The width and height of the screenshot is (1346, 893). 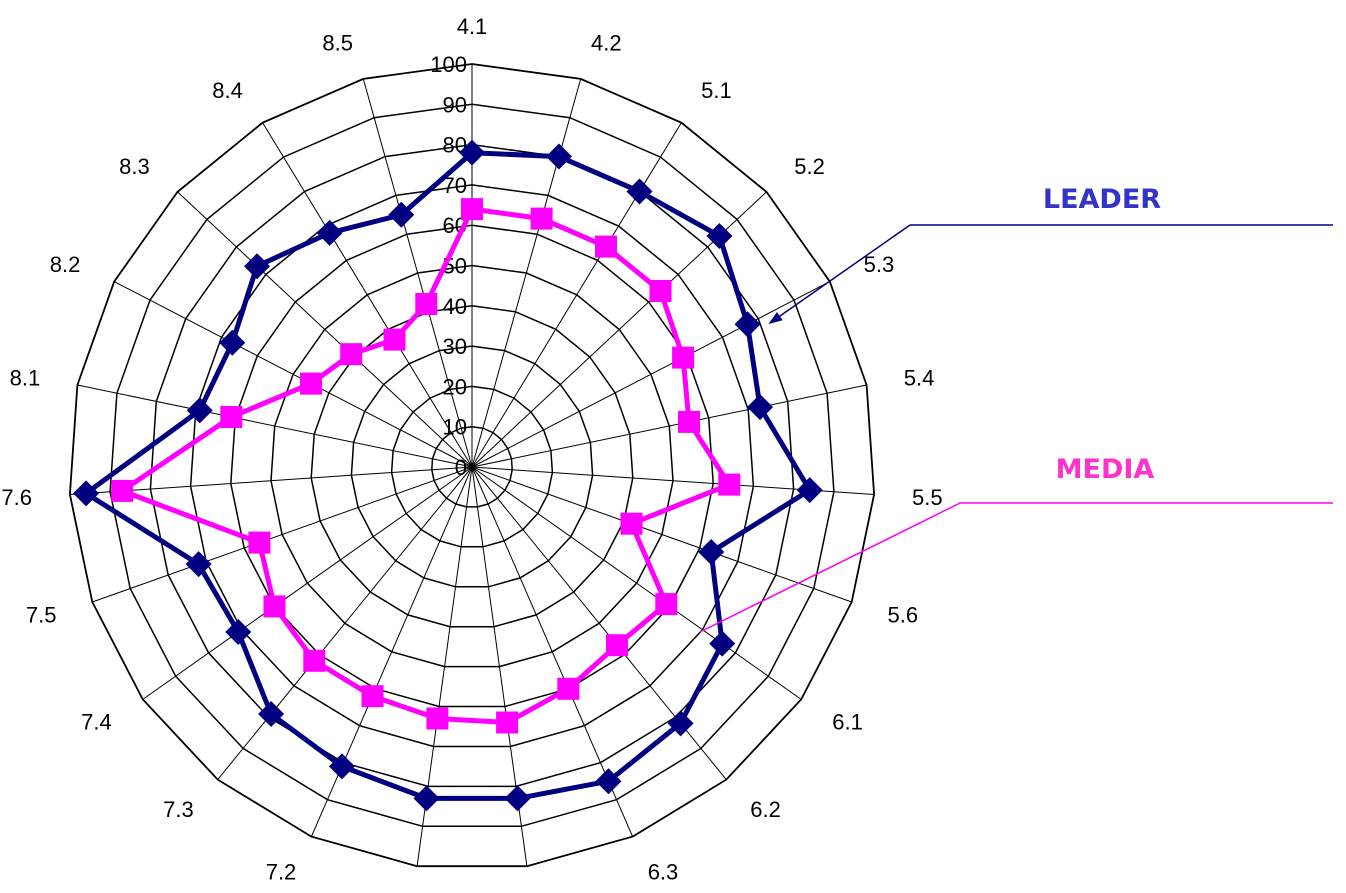 What do you see at coordinates (282, 534) in the screenshot?
I see `spoke-7.5` at bounding box center [282, 534].